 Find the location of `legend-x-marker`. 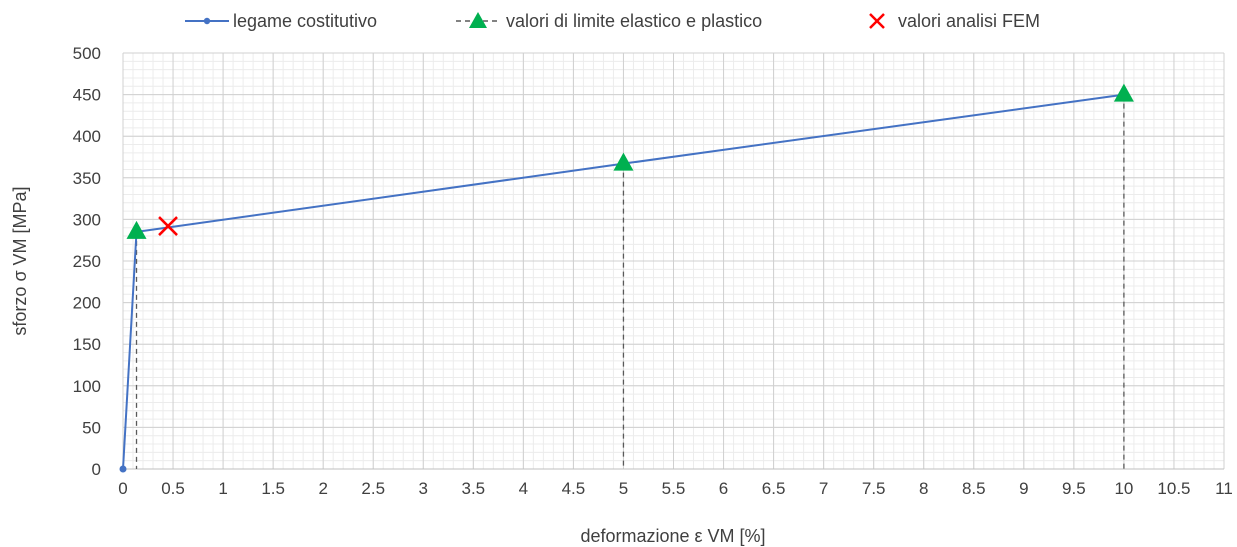

legend-x-marker is located at coordinates (877, 21).